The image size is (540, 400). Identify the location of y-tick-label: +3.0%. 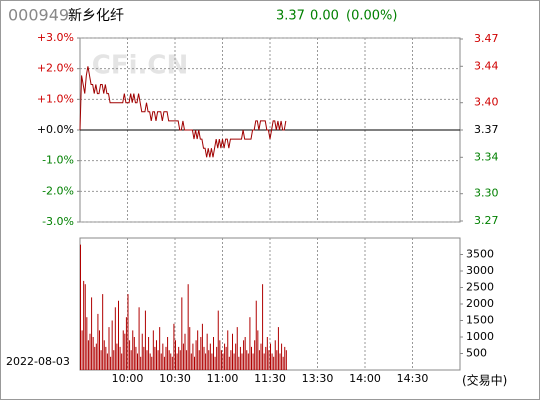
(55, 37).